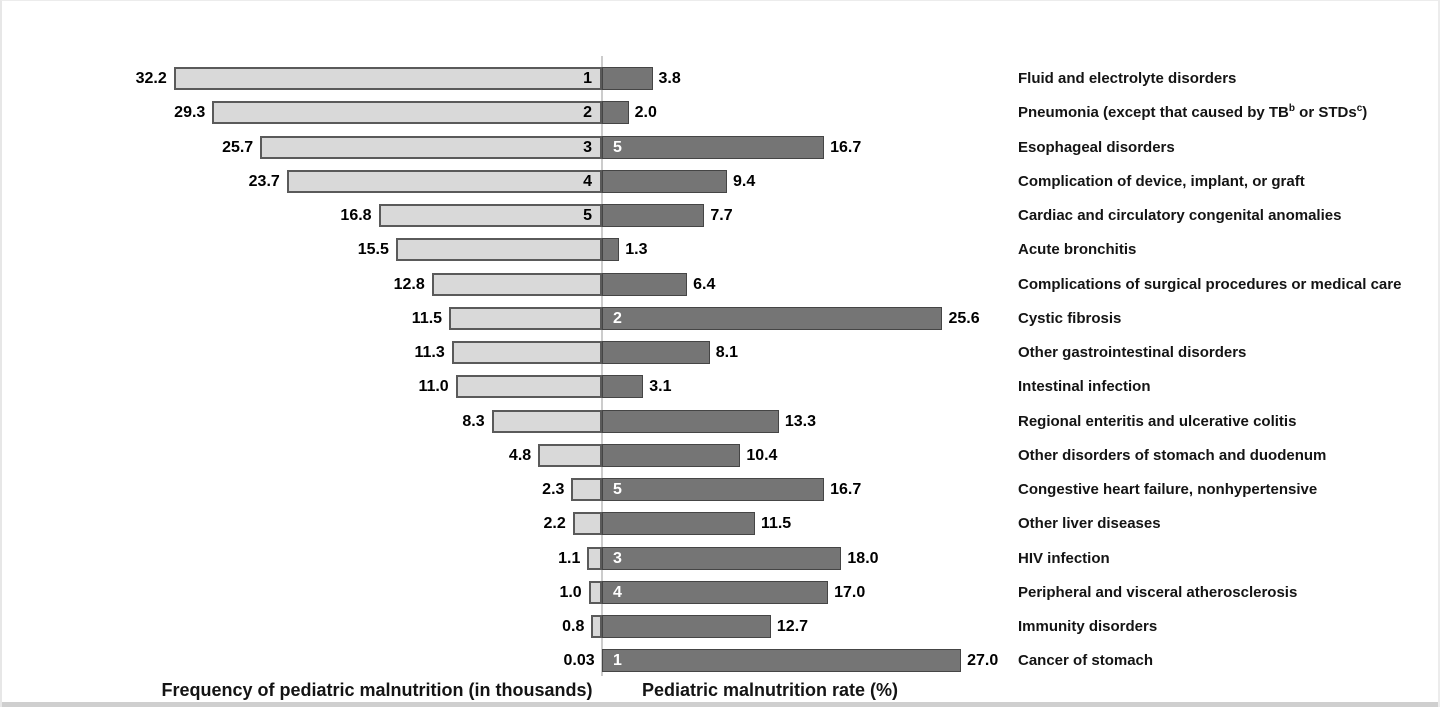 This screenshot has width=1440, height=707. What do you see at coordinates (983, 661) in the screenshot?
I see `rate-value-label: 27.0` at bounding box center [983, 661].